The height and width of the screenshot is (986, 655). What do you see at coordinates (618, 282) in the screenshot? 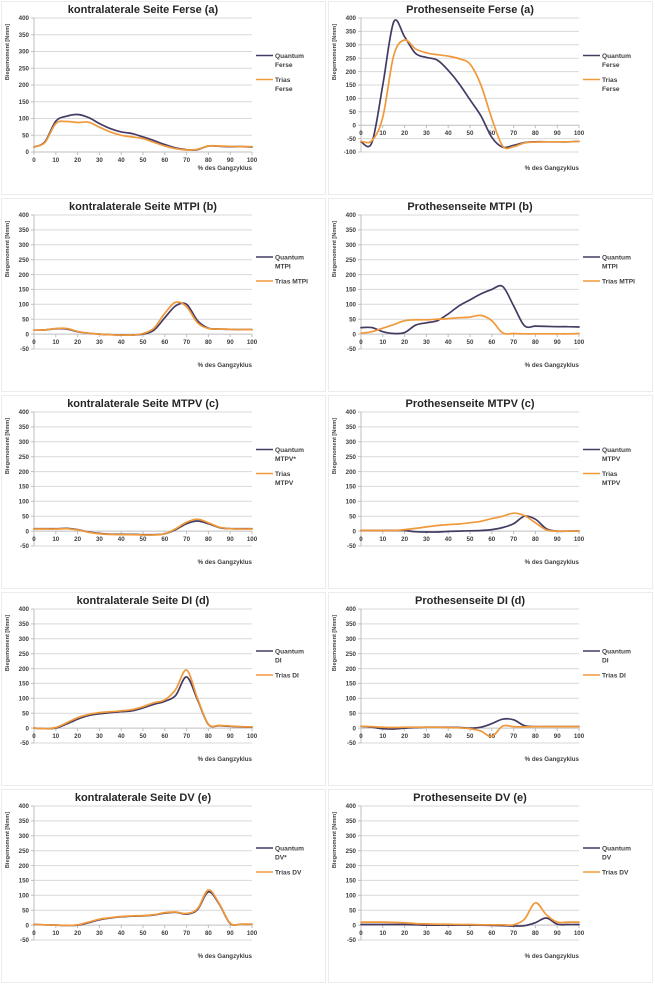
I see `legend-label: Trias MTPI` at bounding box center [618, 282].